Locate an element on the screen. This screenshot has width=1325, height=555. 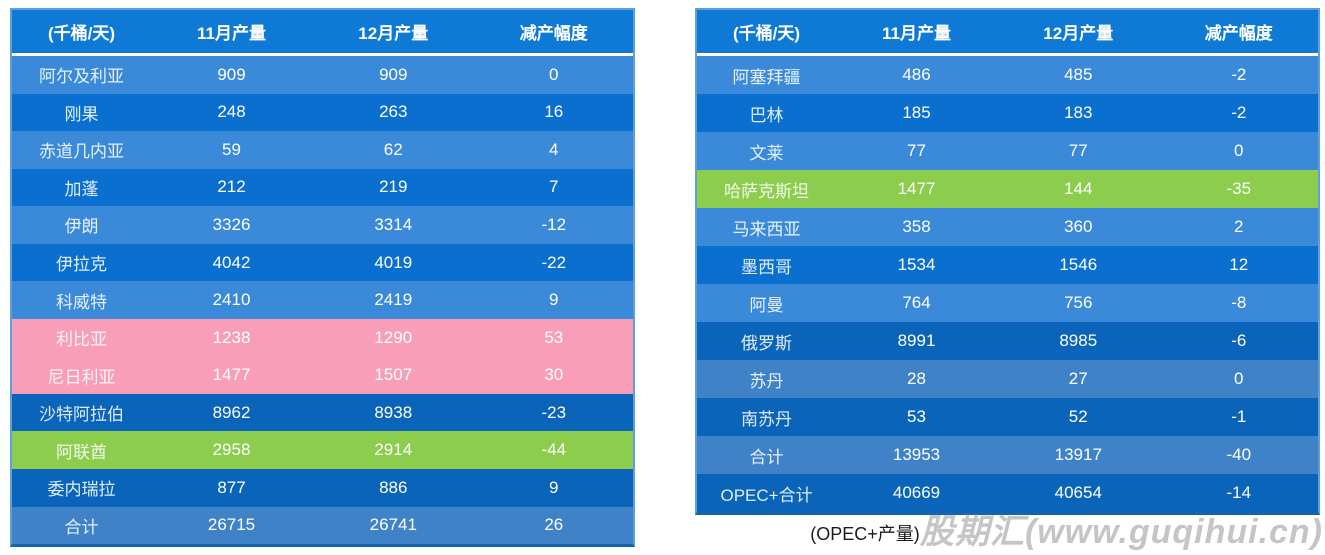
table-row: 沙特阿拉伯 8962 8938 -23 is located at coordinates (322, 412).